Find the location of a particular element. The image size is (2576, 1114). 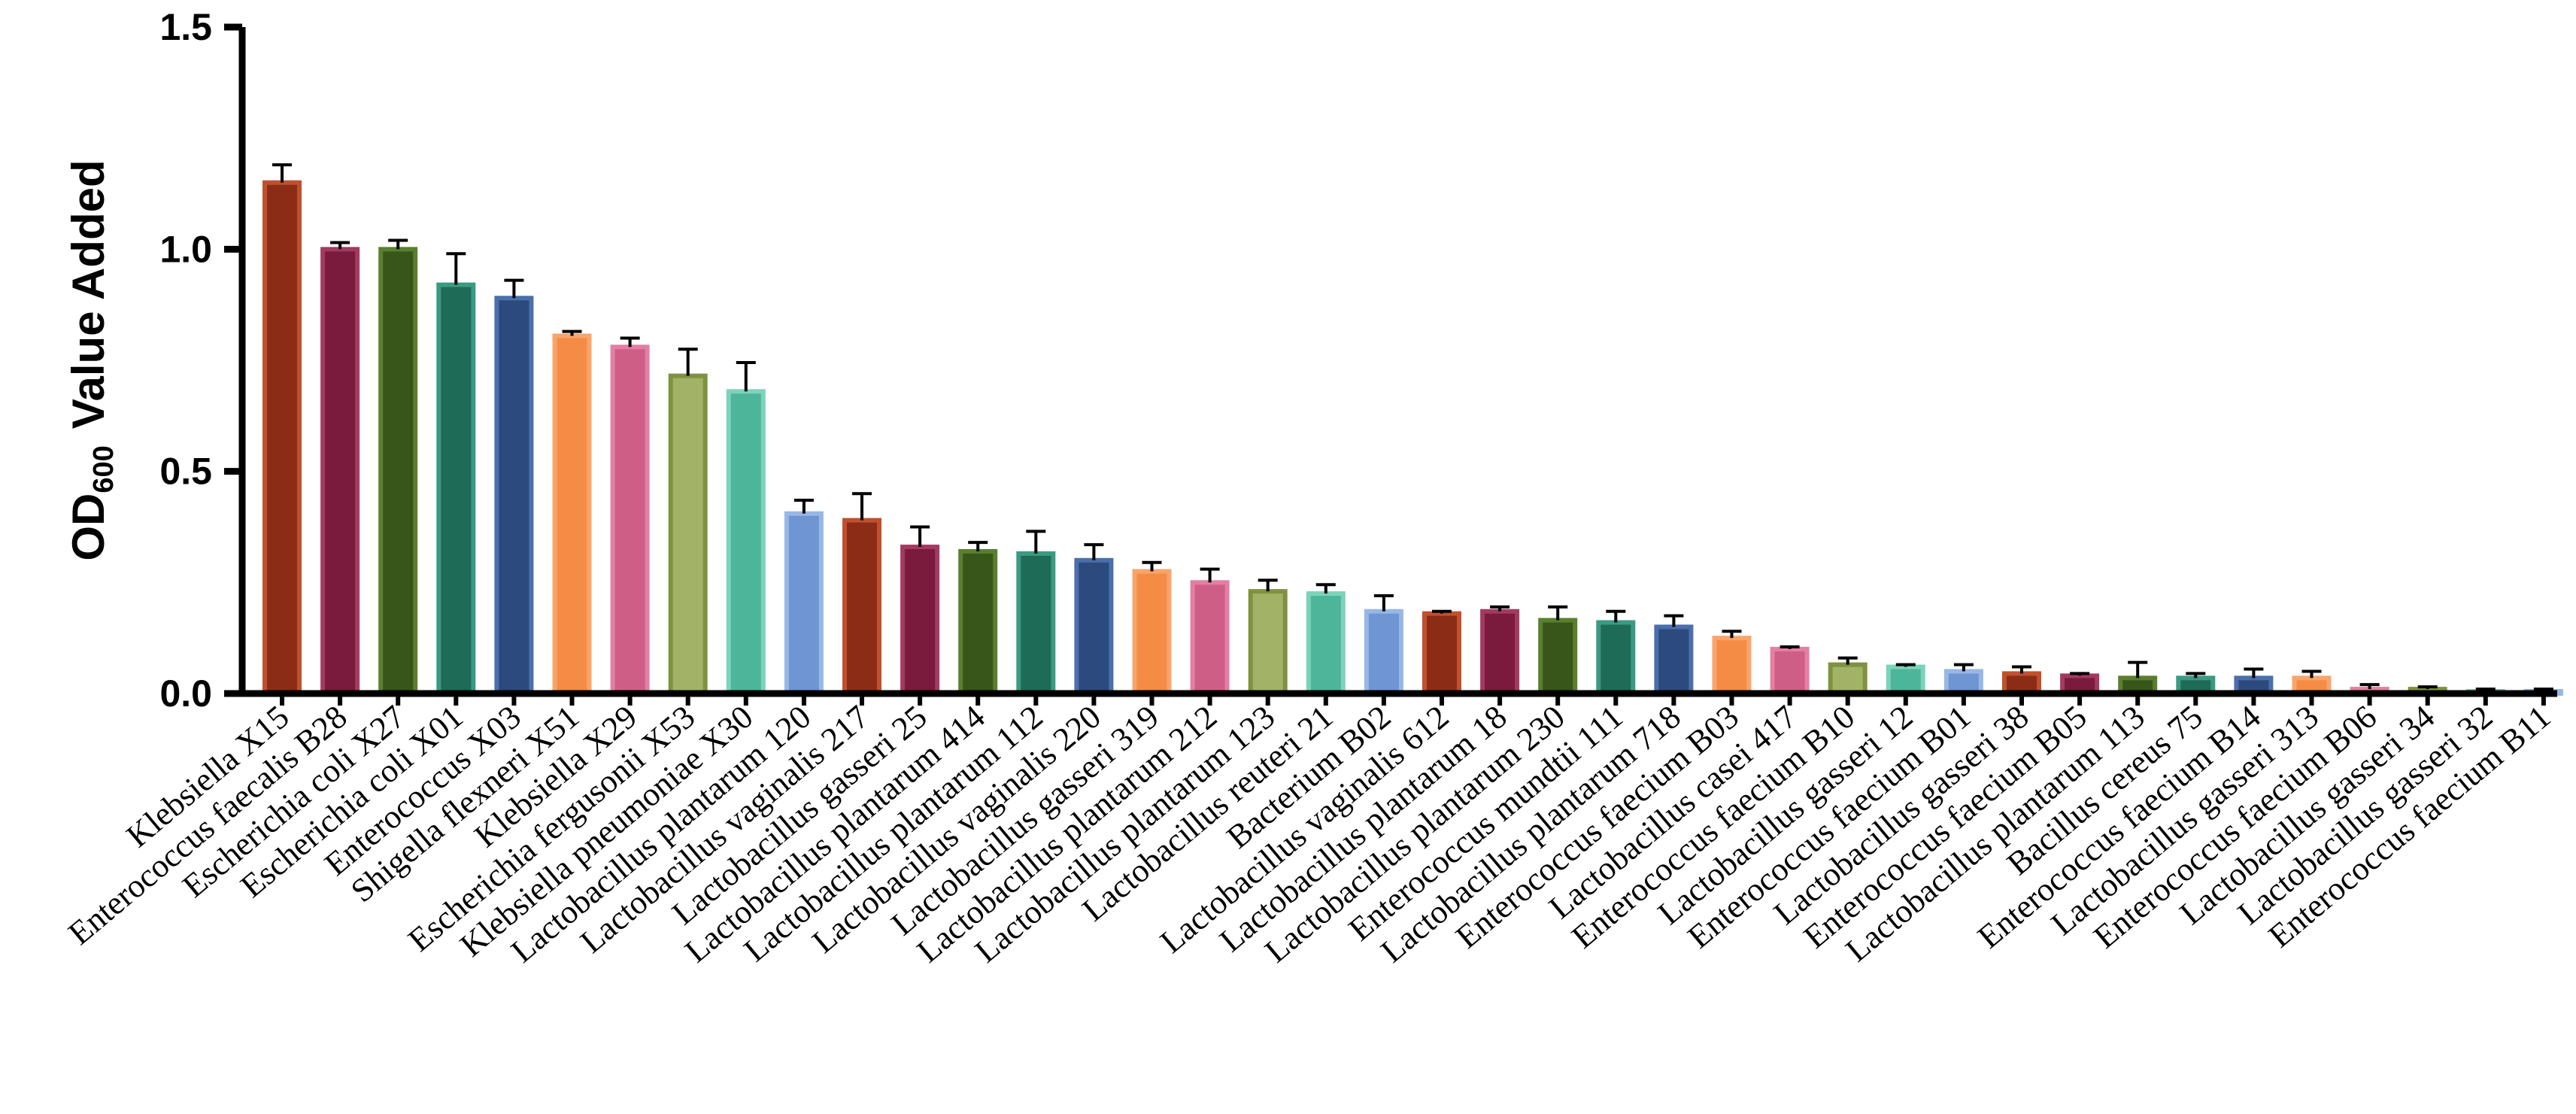

y-axis-label-suffix: Value Added is located at coordinates (88, 294).